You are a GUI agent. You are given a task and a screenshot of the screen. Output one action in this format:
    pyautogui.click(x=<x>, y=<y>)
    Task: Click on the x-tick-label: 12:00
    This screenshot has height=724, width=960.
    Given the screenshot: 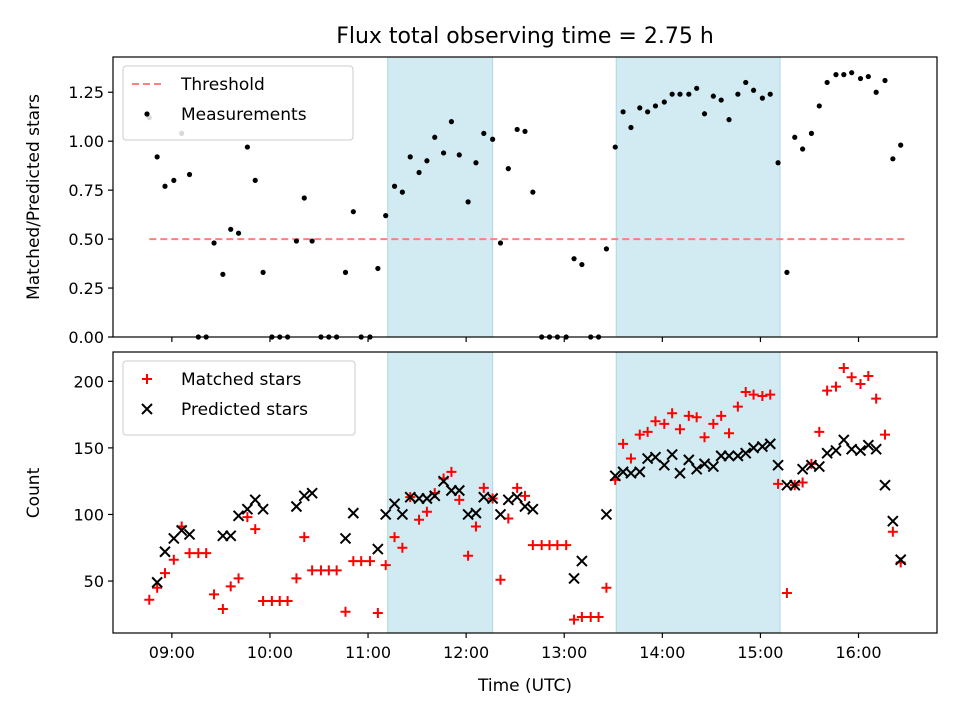 What is the action you would take?
    pyautogui.click(x=466, y=652)
    